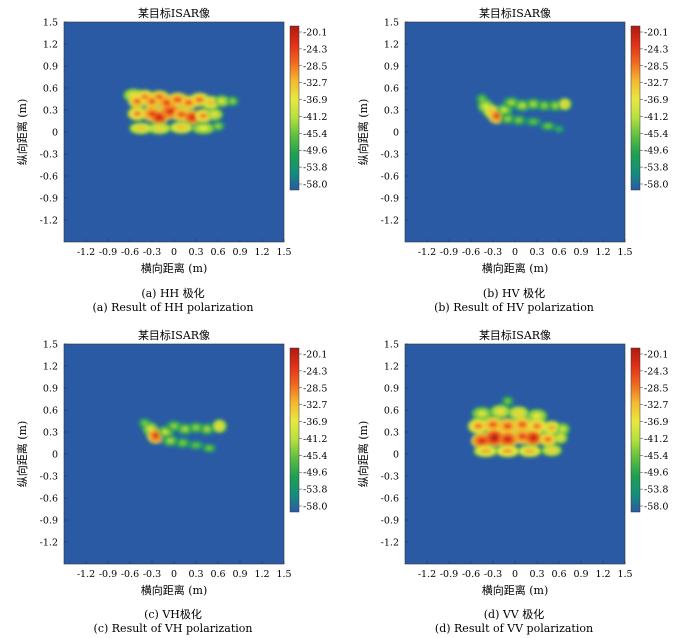 This screenshot has width=677, height=638. Describe the element at coordinates (515, 13) in the screenshot. I see `chart-title-b: 某目标ISAR像` at that location.